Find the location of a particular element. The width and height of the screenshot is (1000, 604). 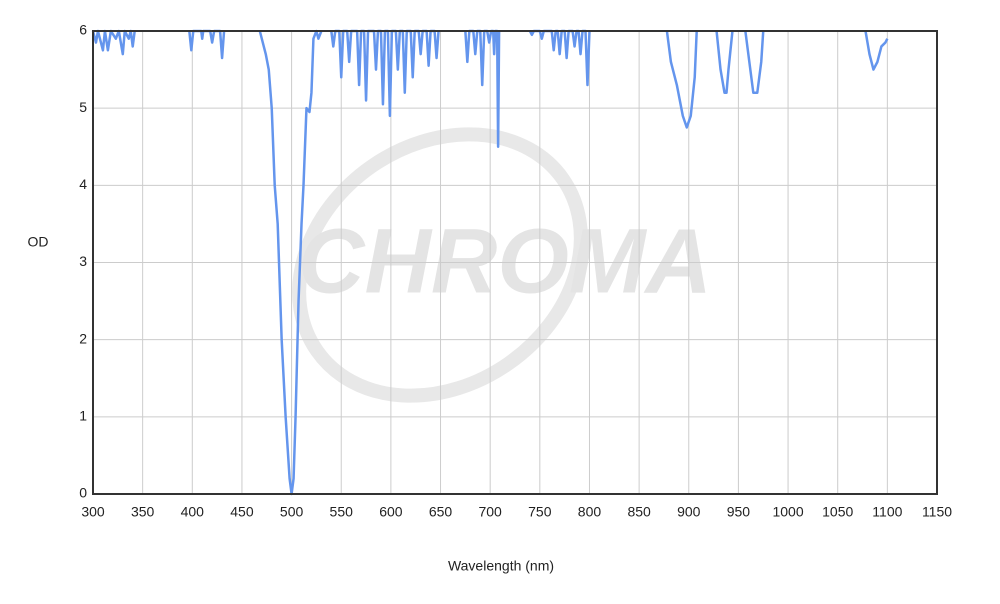

x-tick-label: 600 is located at coordinates (391, 512).